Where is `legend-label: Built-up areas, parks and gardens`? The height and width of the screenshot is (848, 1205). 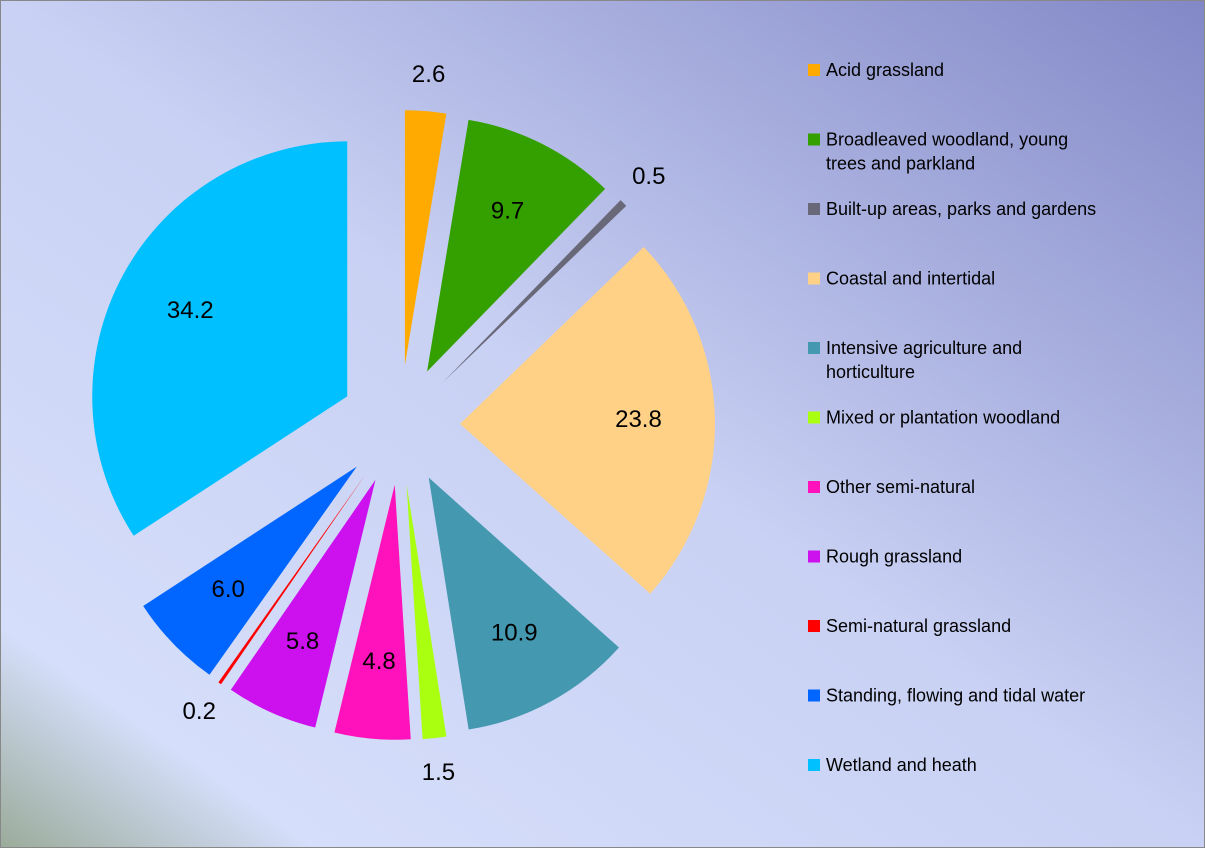 legend-label: Built-up areas, parks and gardens is located at coordinates (961, 209).